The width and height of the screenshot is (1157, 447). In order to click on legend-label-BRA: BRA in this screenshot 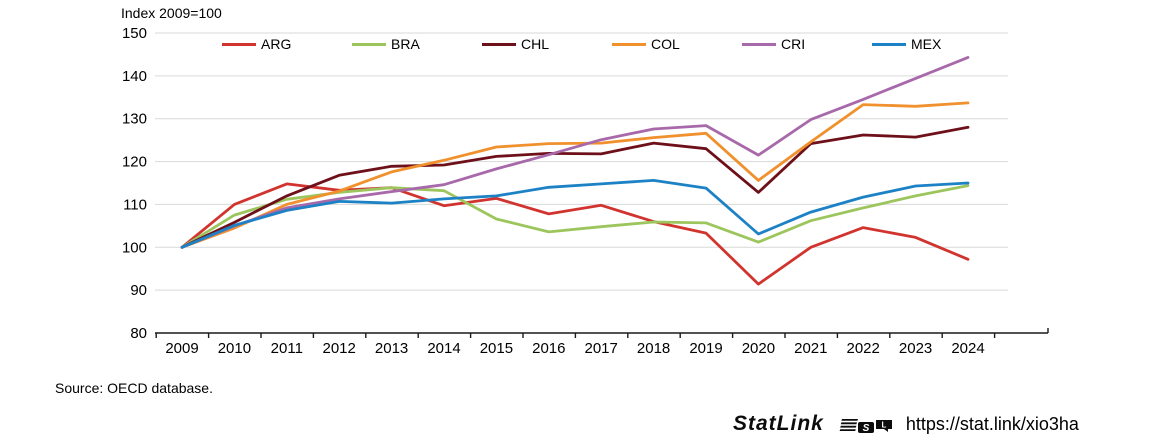, I will do `click(405, 44)`.